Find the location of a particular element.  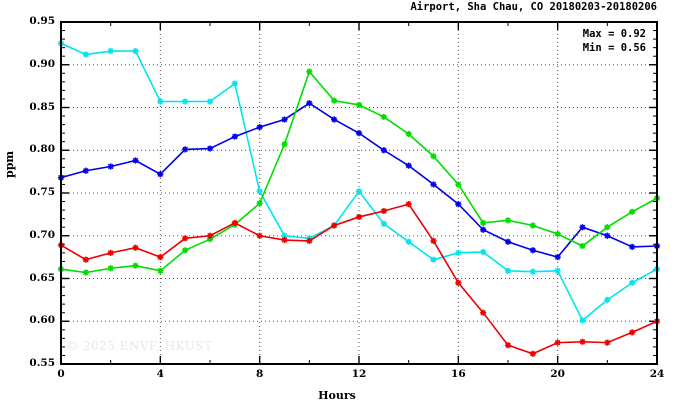

x-tick-label: 8 is located at coordinates (260, 374).